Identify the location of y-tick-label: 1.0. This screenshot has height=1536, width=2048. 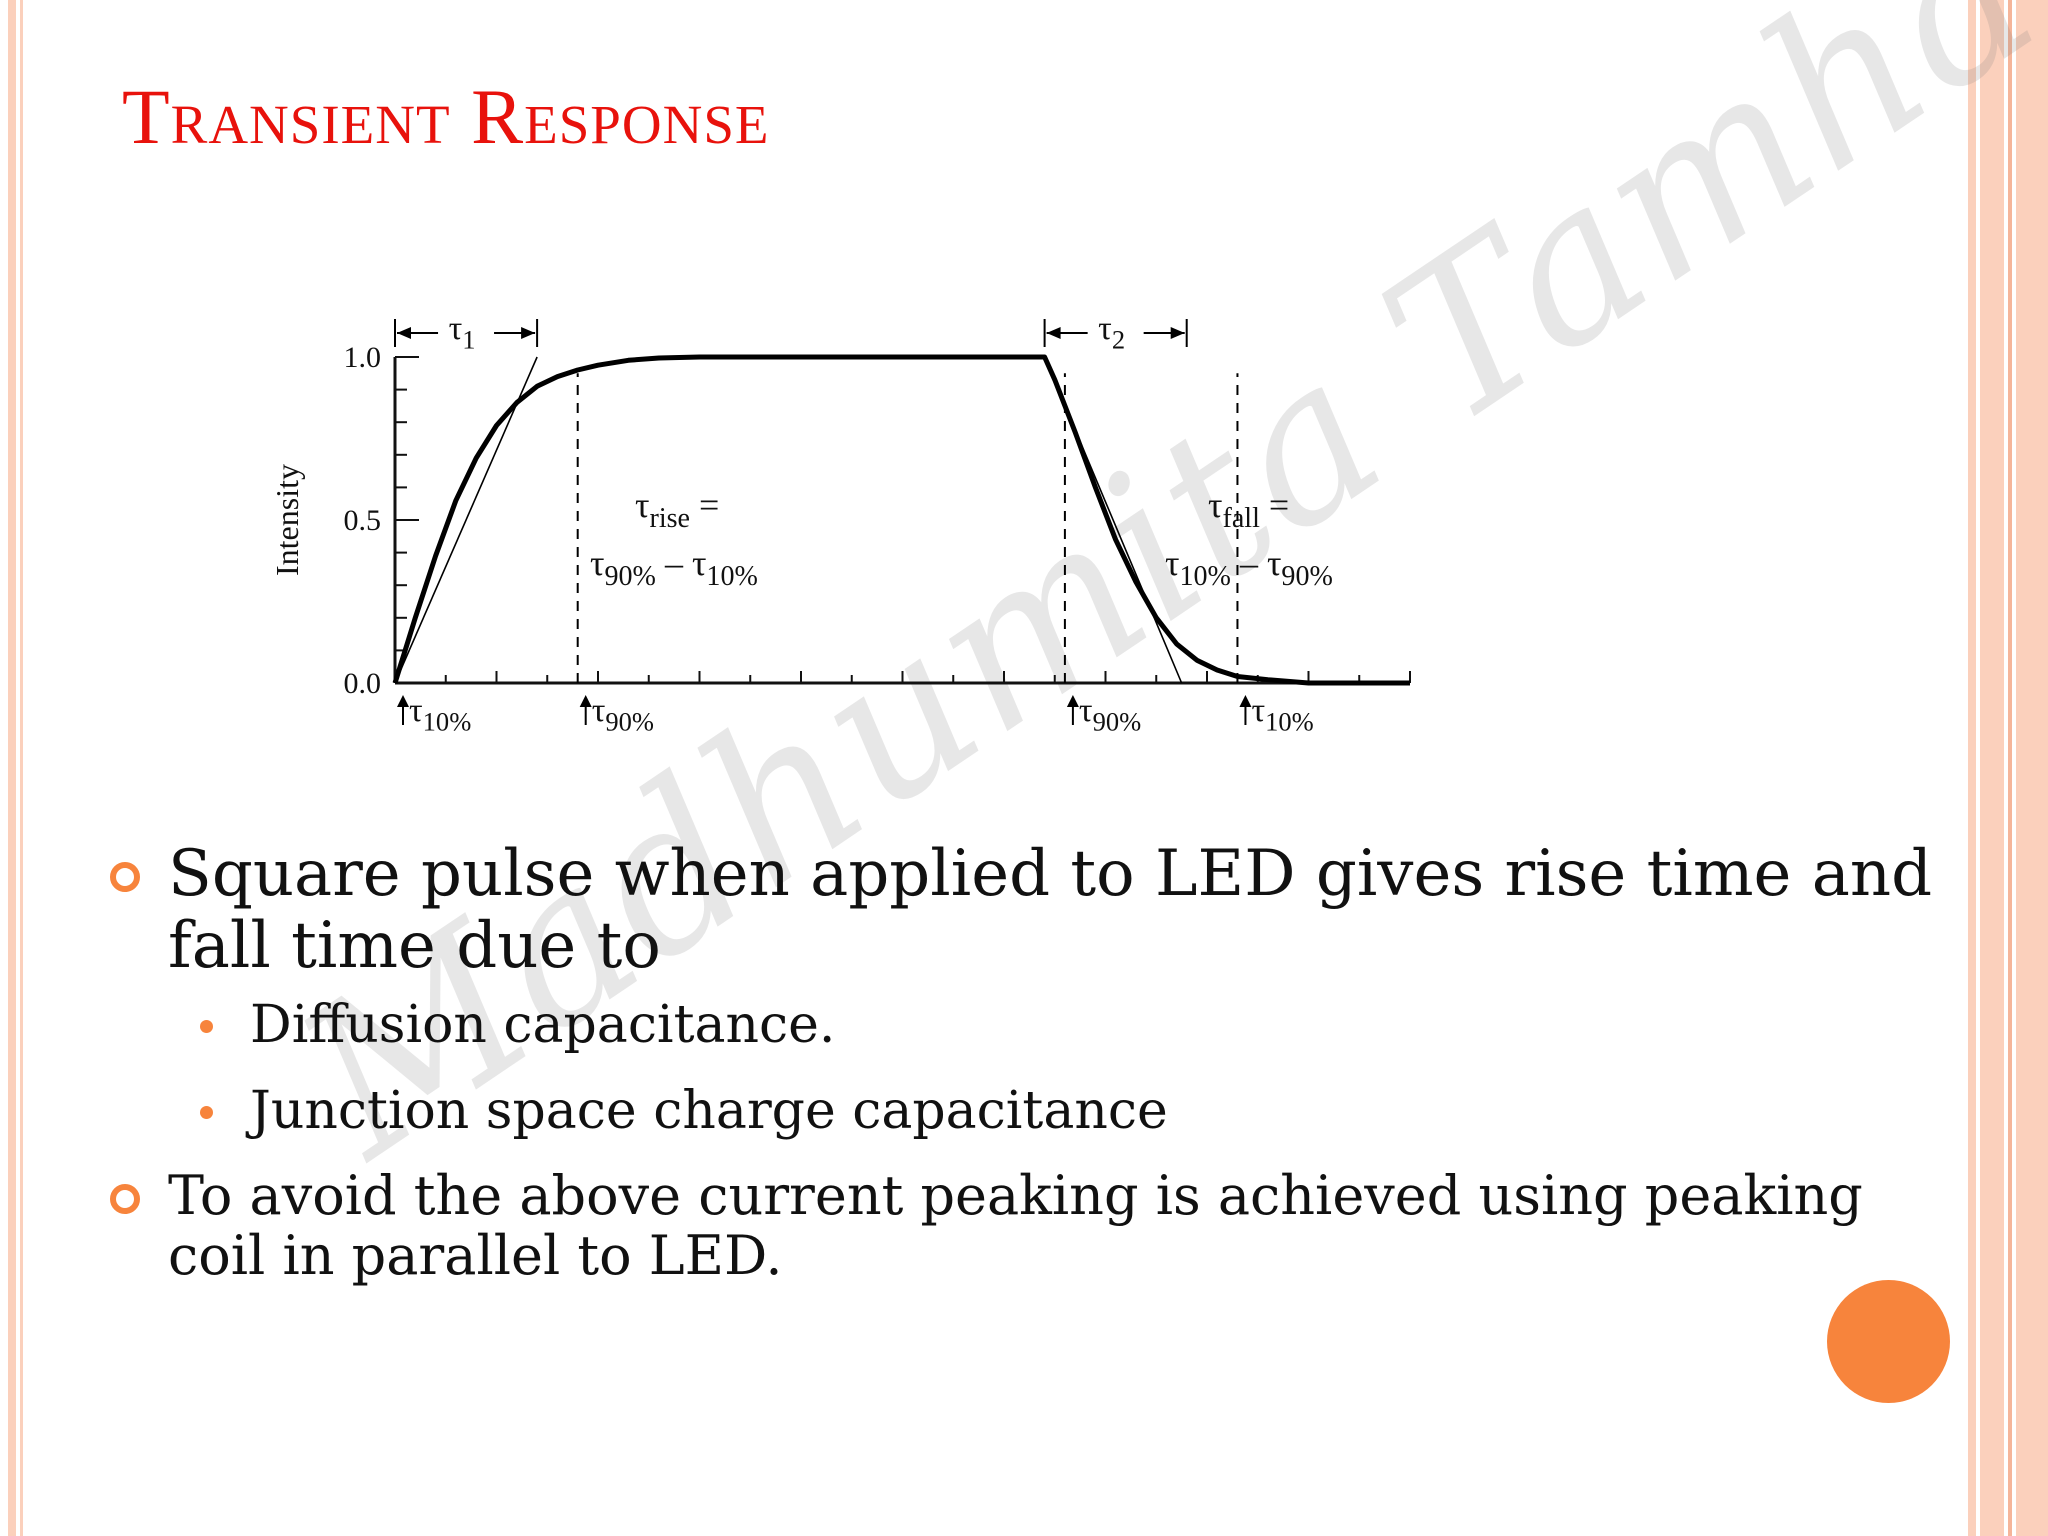
(363, 357).